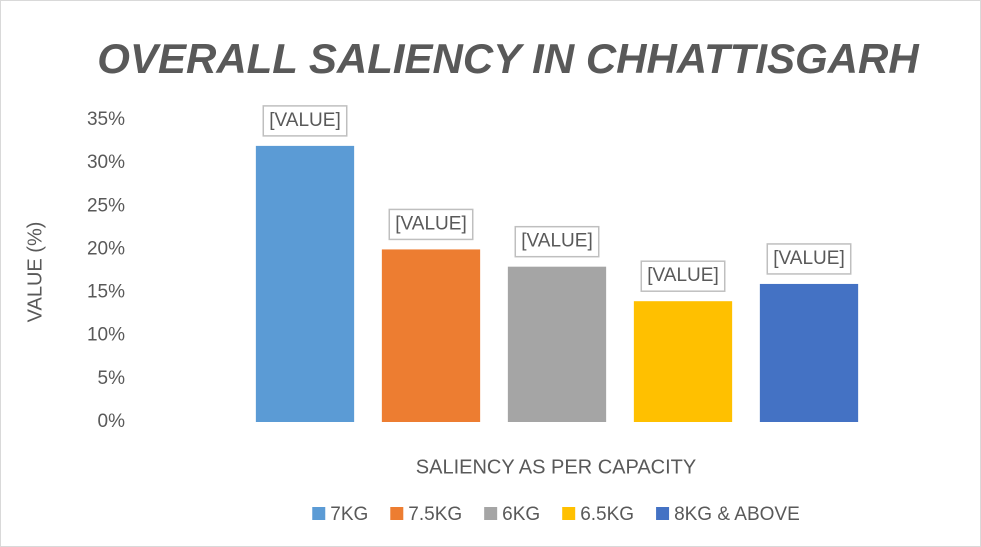 The image size is (981, 547). I want to click on legend-label: 7.5KG, so click(435, 514).